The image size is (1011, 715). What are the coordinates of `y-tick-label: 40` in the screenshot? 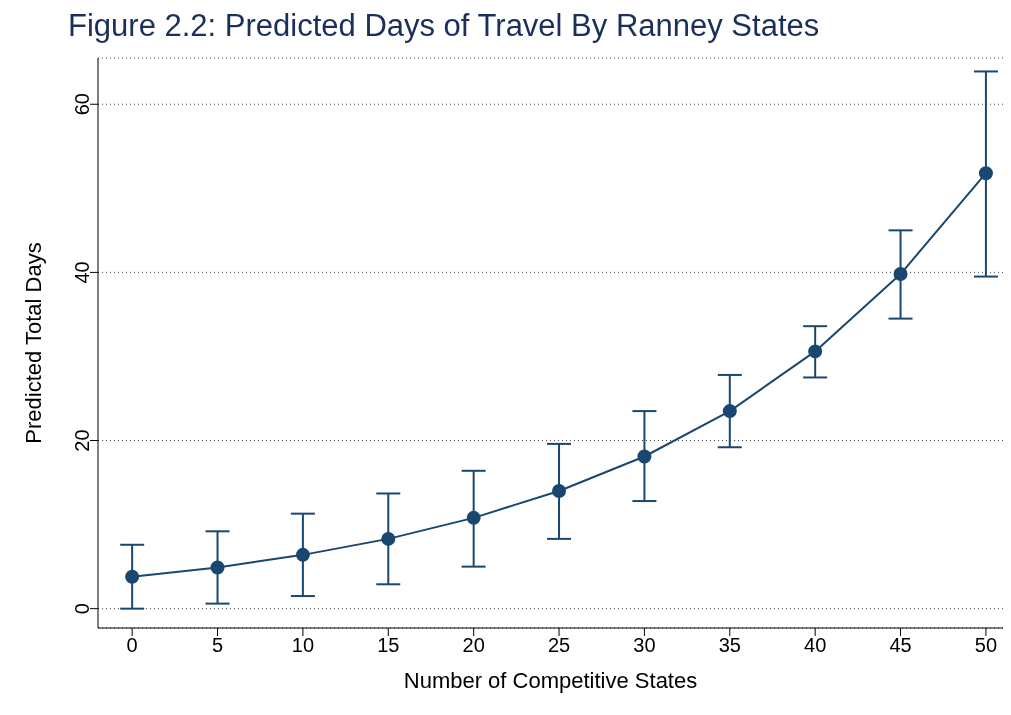 It's located at (82, 272).